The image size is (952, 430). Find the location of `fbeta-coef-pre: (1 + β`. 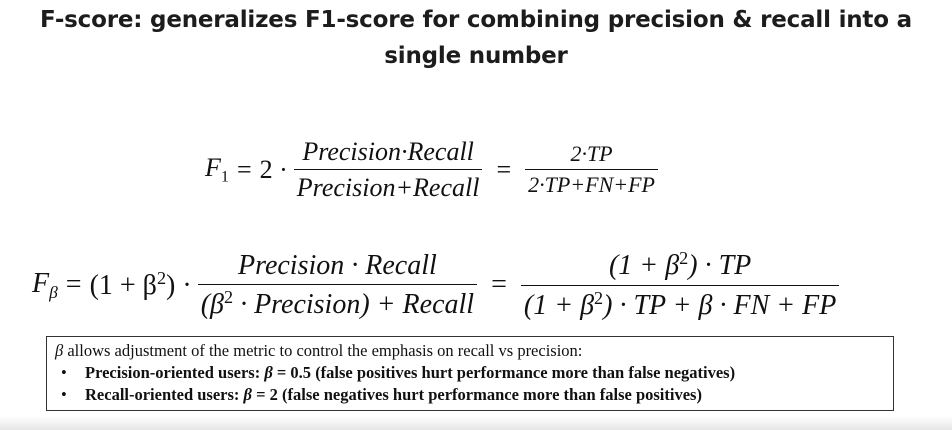

fbeta-coef-pre: (1 + β is located at coordinates (123, 286).